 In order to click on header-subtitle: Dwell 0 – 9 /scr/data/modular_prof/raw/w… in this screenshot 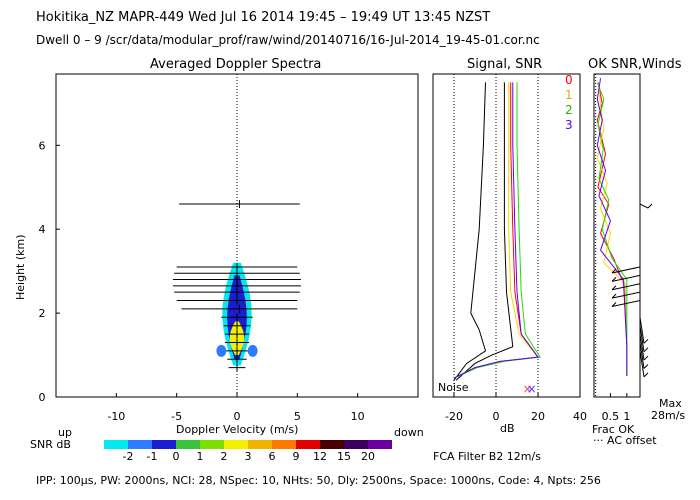, I will do `click(288, 40)`.